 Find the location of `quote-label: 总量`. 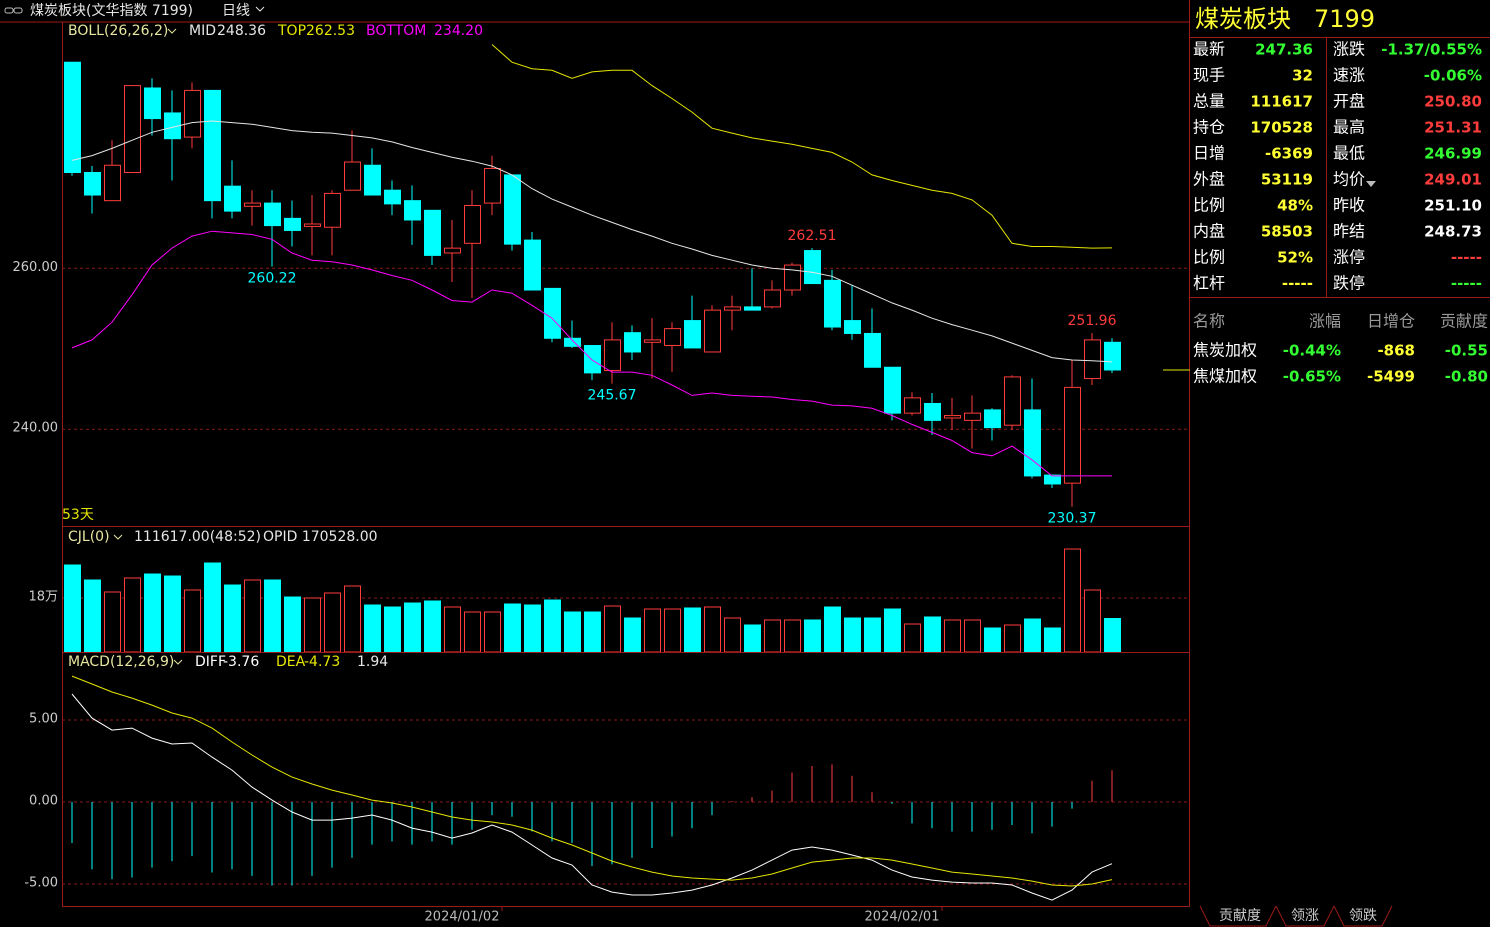

quote-label: 总量 is located at coordinates (1209, 101).